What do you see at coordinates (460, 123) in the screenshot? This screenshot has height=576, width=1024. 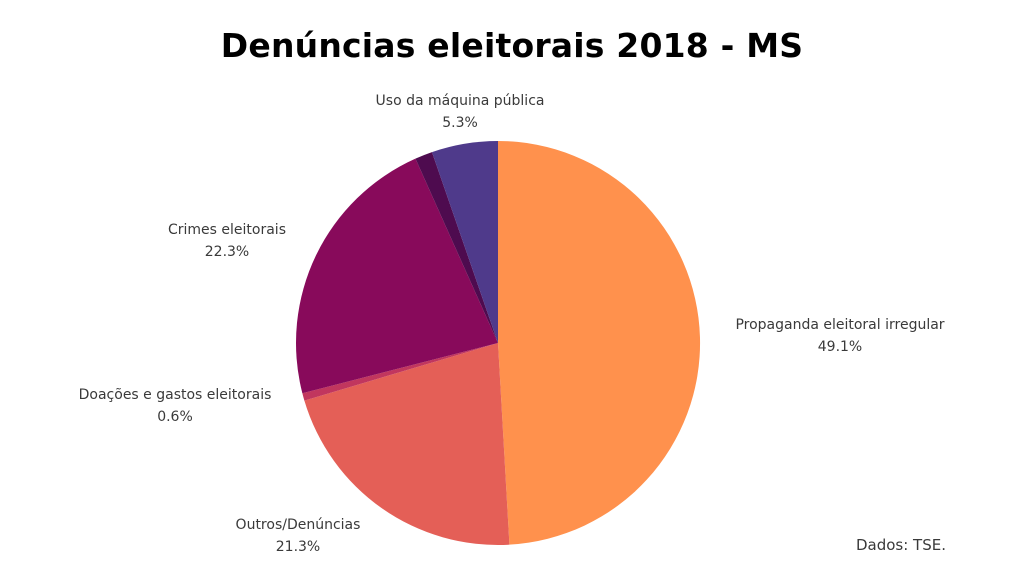 I see `slice-percent: 5.3%` at bounding box center [460, 123].